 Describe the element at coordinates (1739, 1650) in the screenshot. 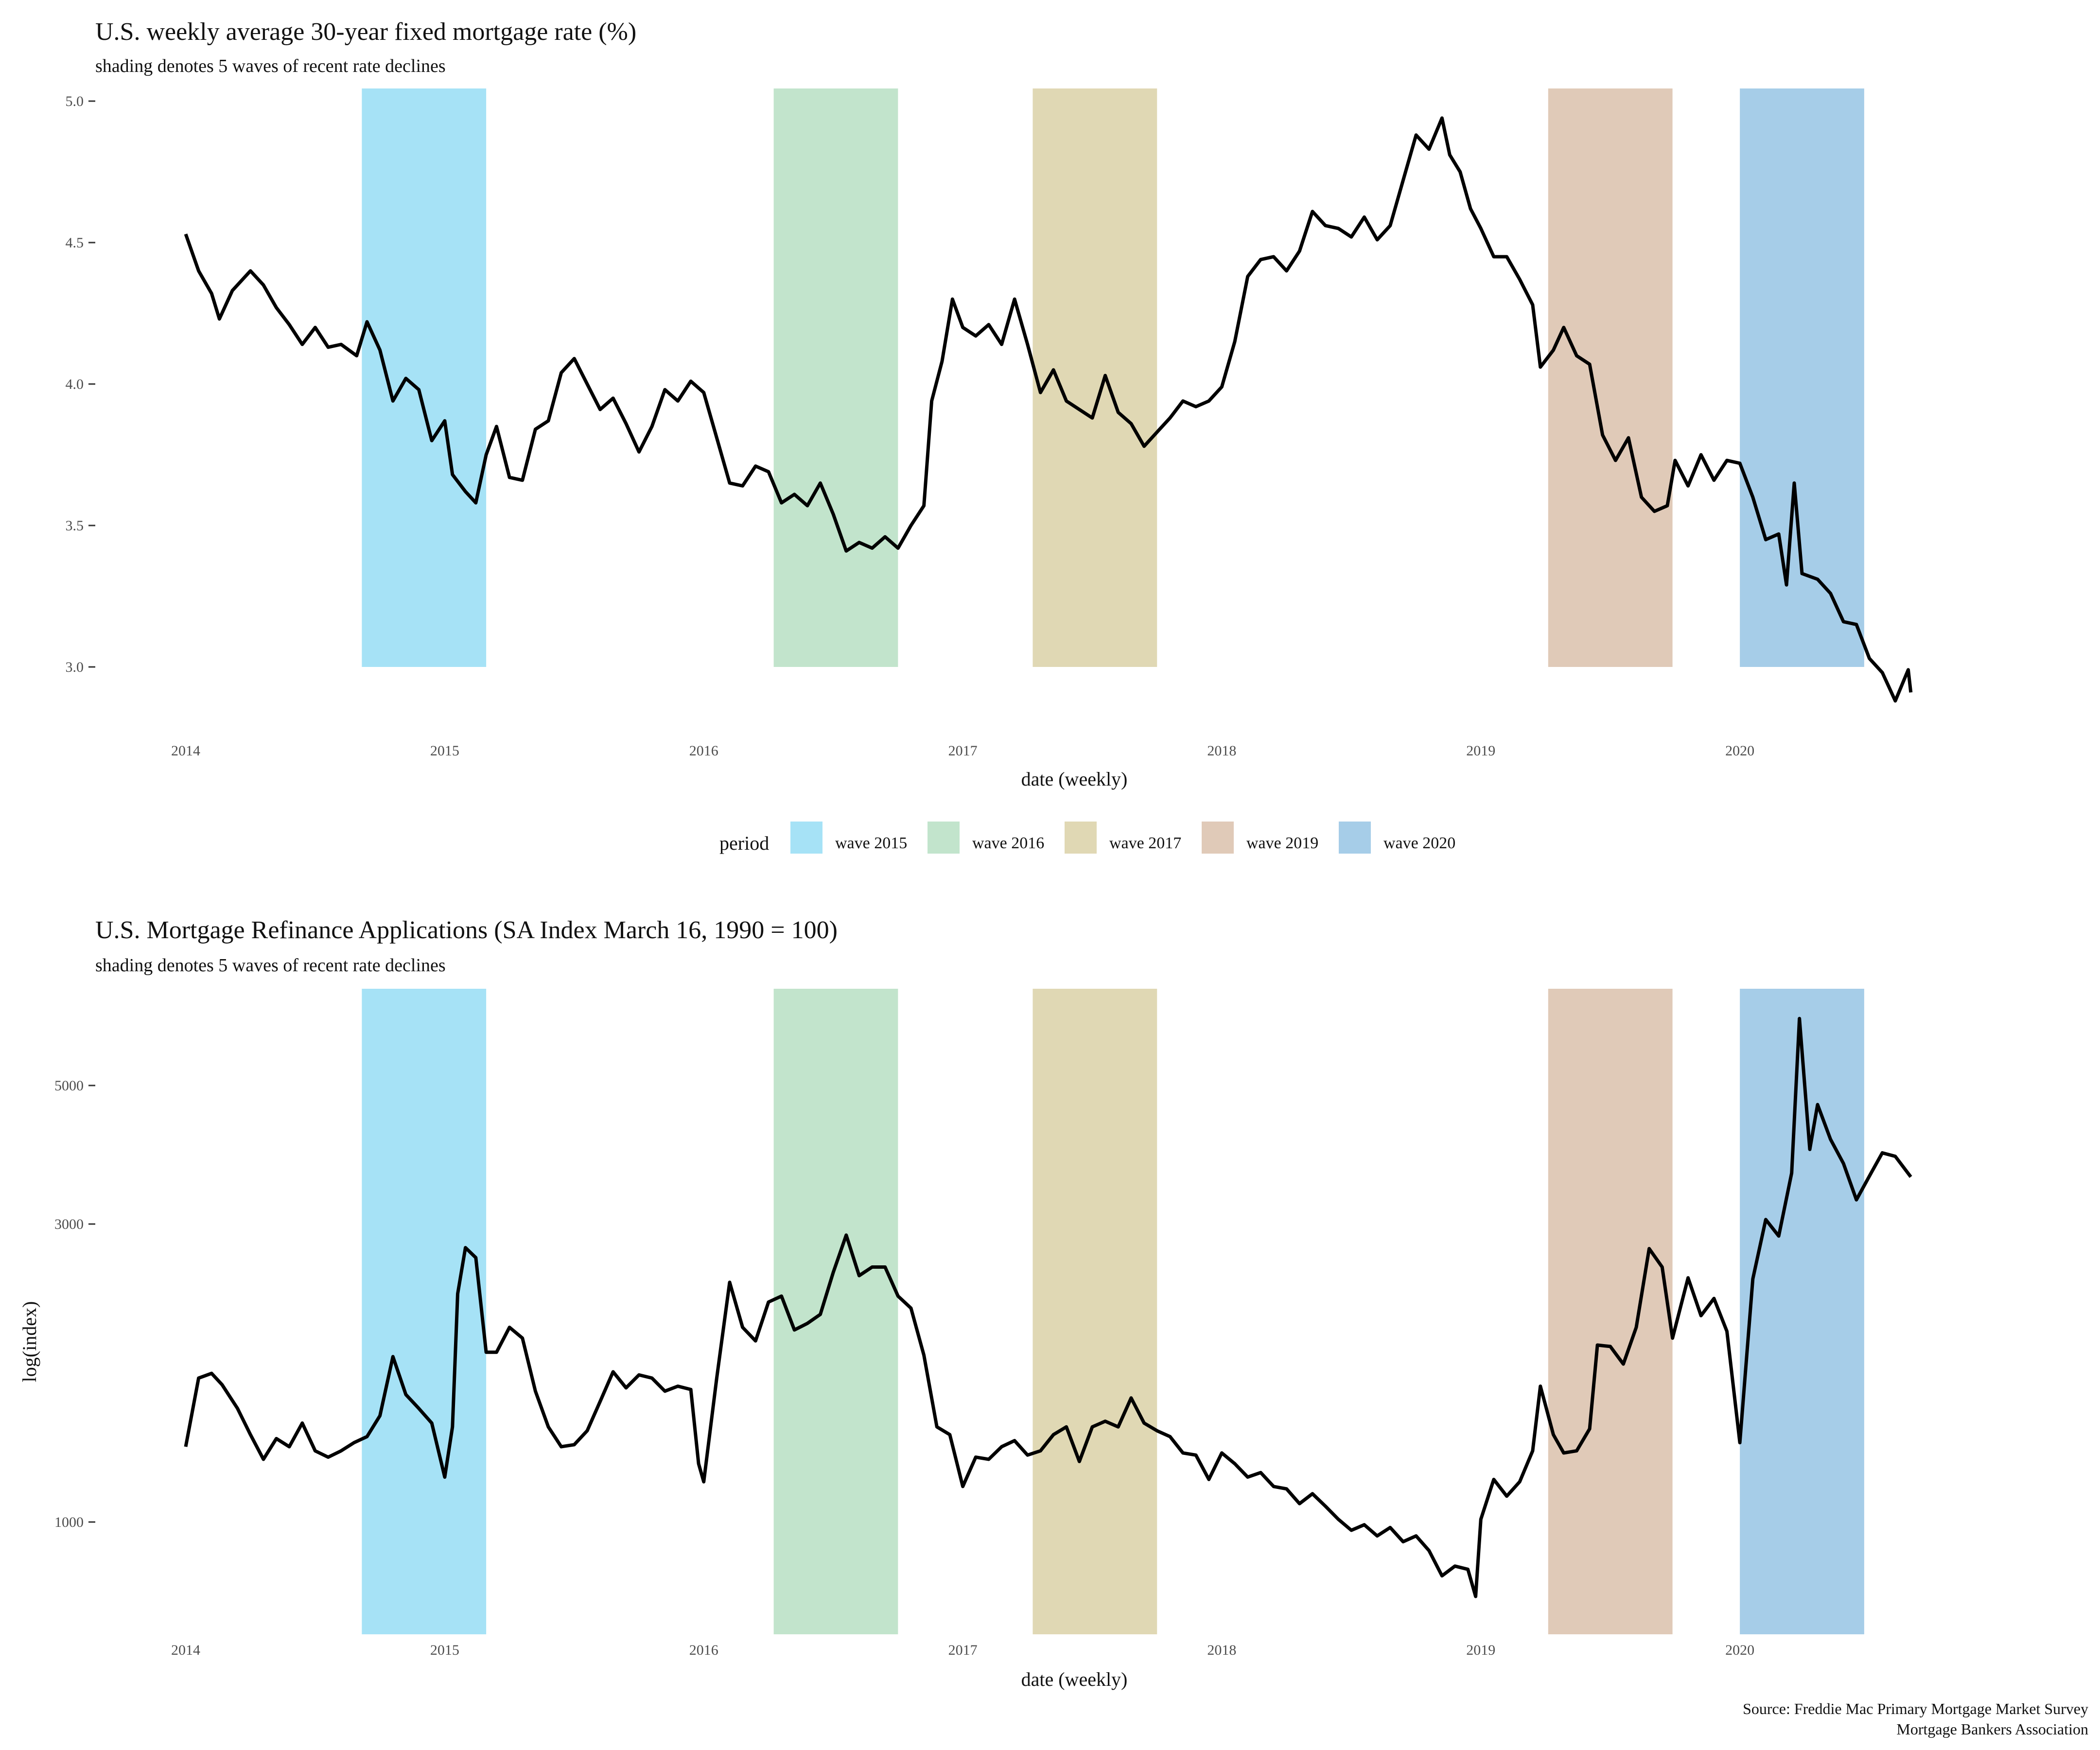

I see `refi-x-tick-label: 2020` at that location.